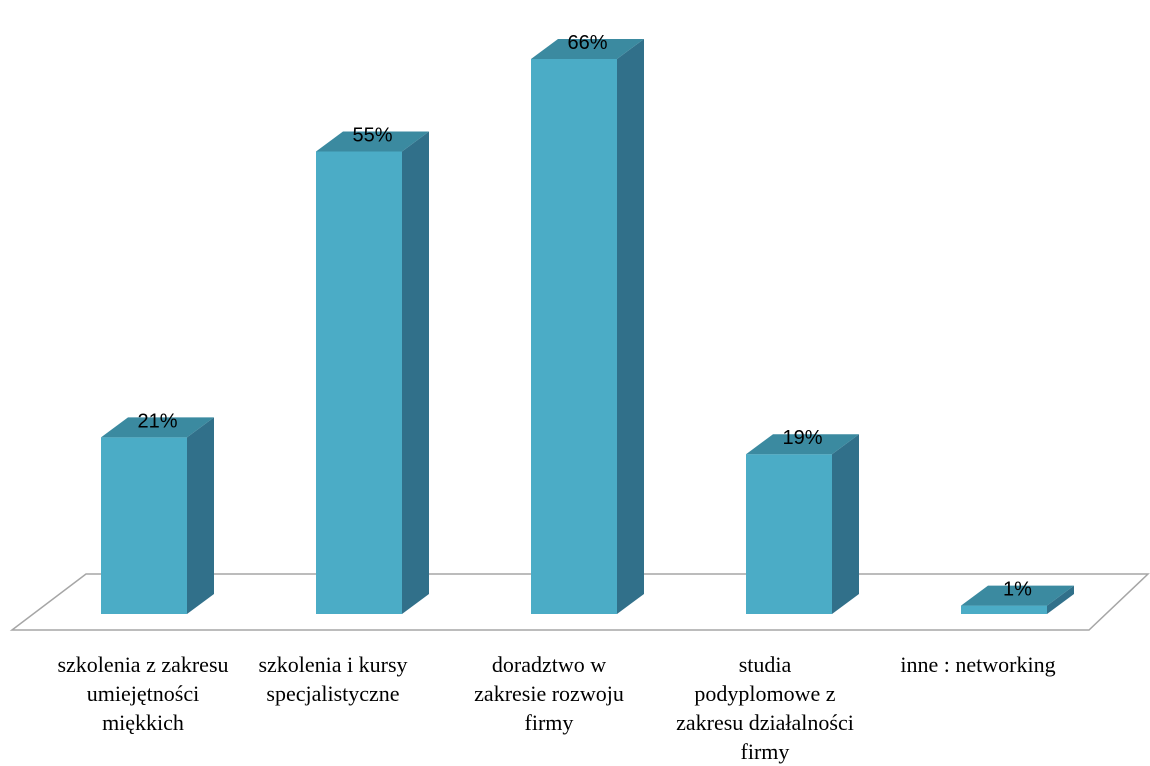 Image resolution: width=1150 pixels, height=766 pixels. I want to click on data-label-0: 21%, so click(157, 421).